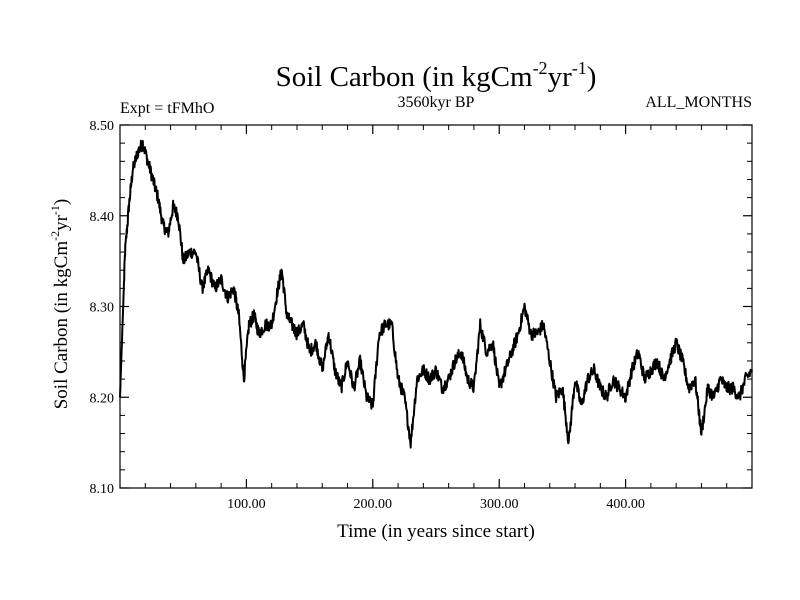 The width and height of the screenshot is (800, 600). Describe the element at coordinates (579, 68) in the screenshot. I see `title-sup-2: -1` at that location.